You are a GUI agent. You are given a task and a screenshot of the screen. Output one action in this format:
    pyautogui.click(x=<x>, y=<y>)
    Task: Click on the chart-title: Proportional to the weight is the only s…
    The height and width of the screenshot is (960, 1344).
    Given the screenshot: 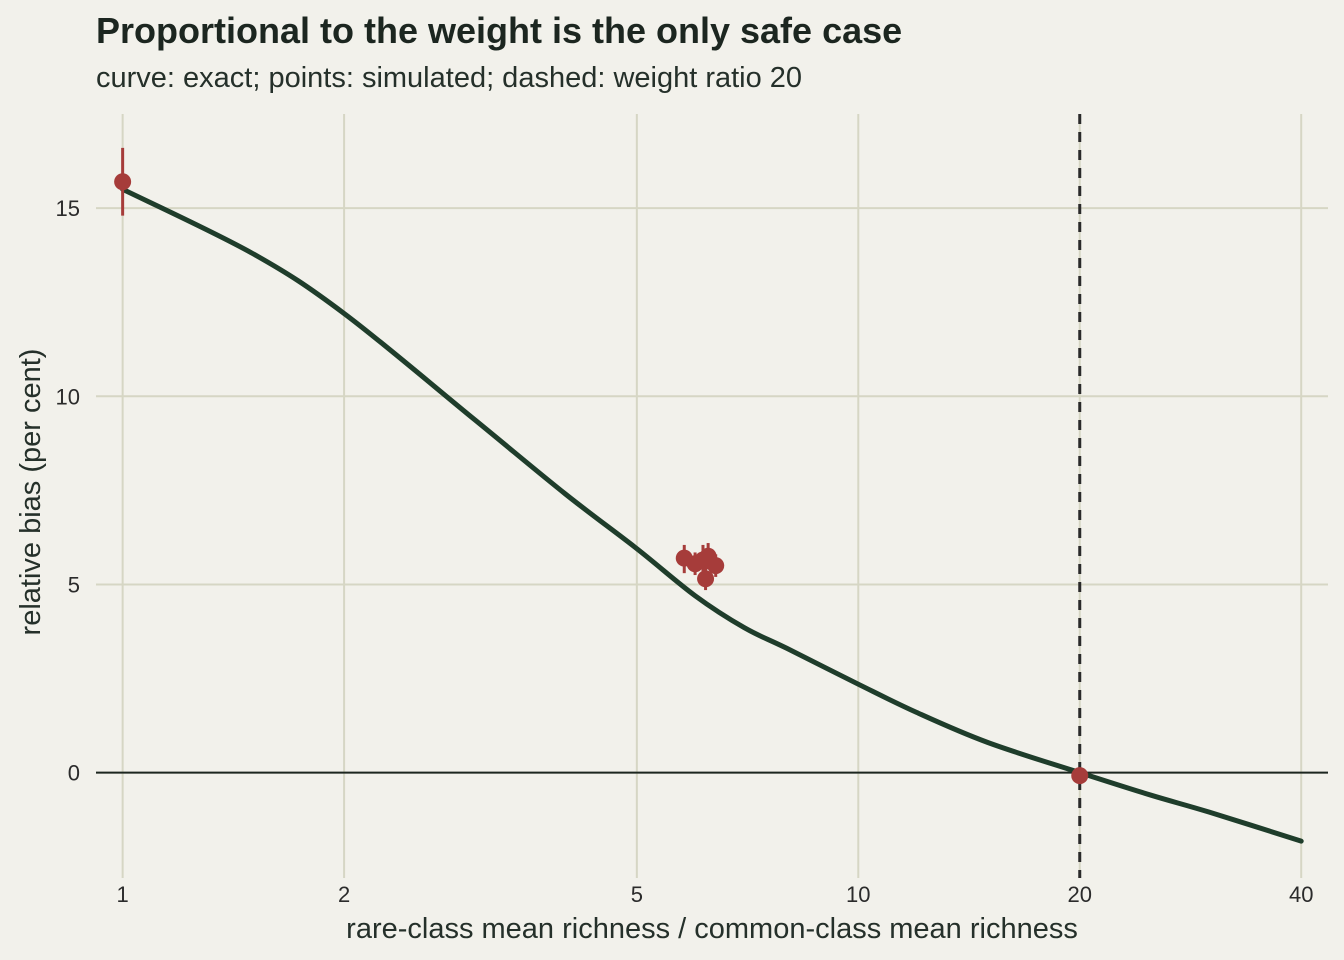 What is the action you would take?
    pyautogui.click(x=499, y=30)
    